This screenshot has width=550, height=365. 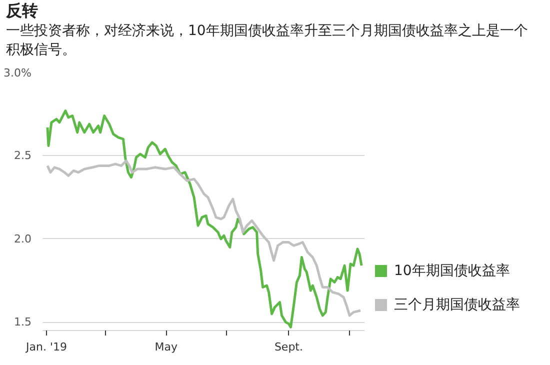 What do you see at coordinates (267, 41) in the screenshot?
I see `chart-subtitle: 一些投资者称，对经济来说，10年期国债收益率升至三个月期国债收益率之上是一个积极信号。` at bounding box center [267, 41].